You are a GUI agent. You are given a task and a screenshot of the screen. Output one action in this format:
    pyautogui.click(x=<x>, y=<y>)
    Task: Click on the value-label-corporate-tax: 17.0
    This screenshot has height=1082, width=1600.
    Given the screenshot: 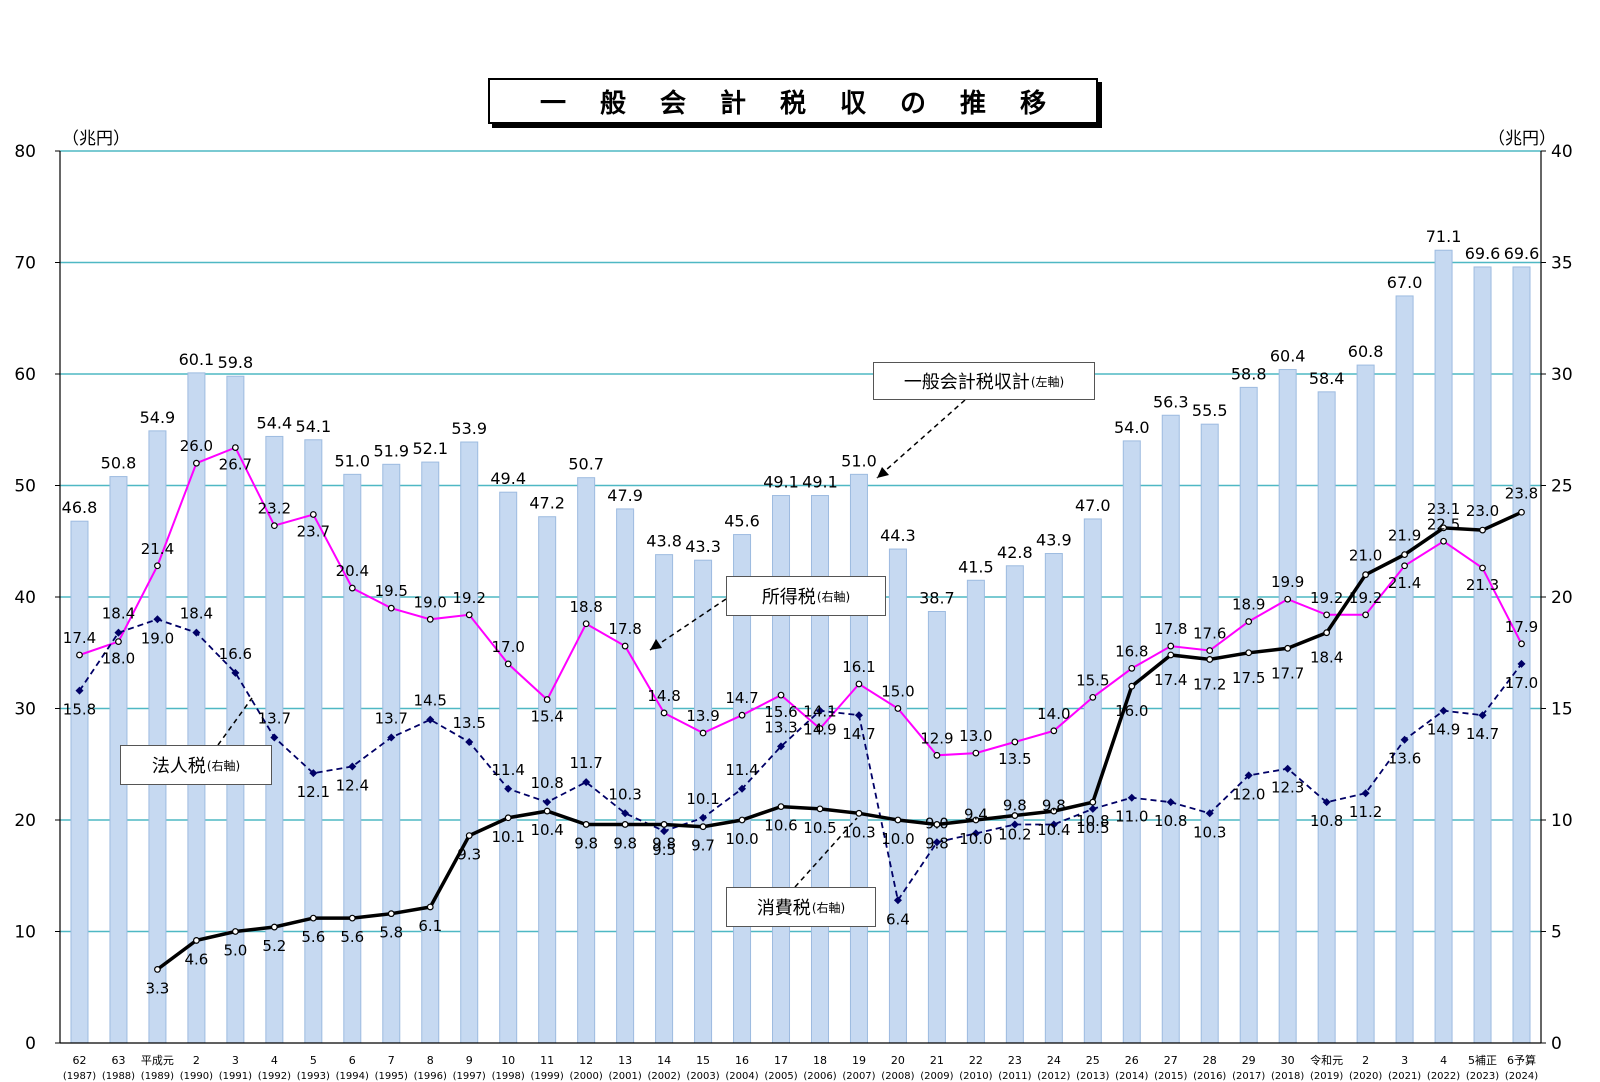 What is the action you would take?
    pyautogui.click(x=1521, y=683)
    